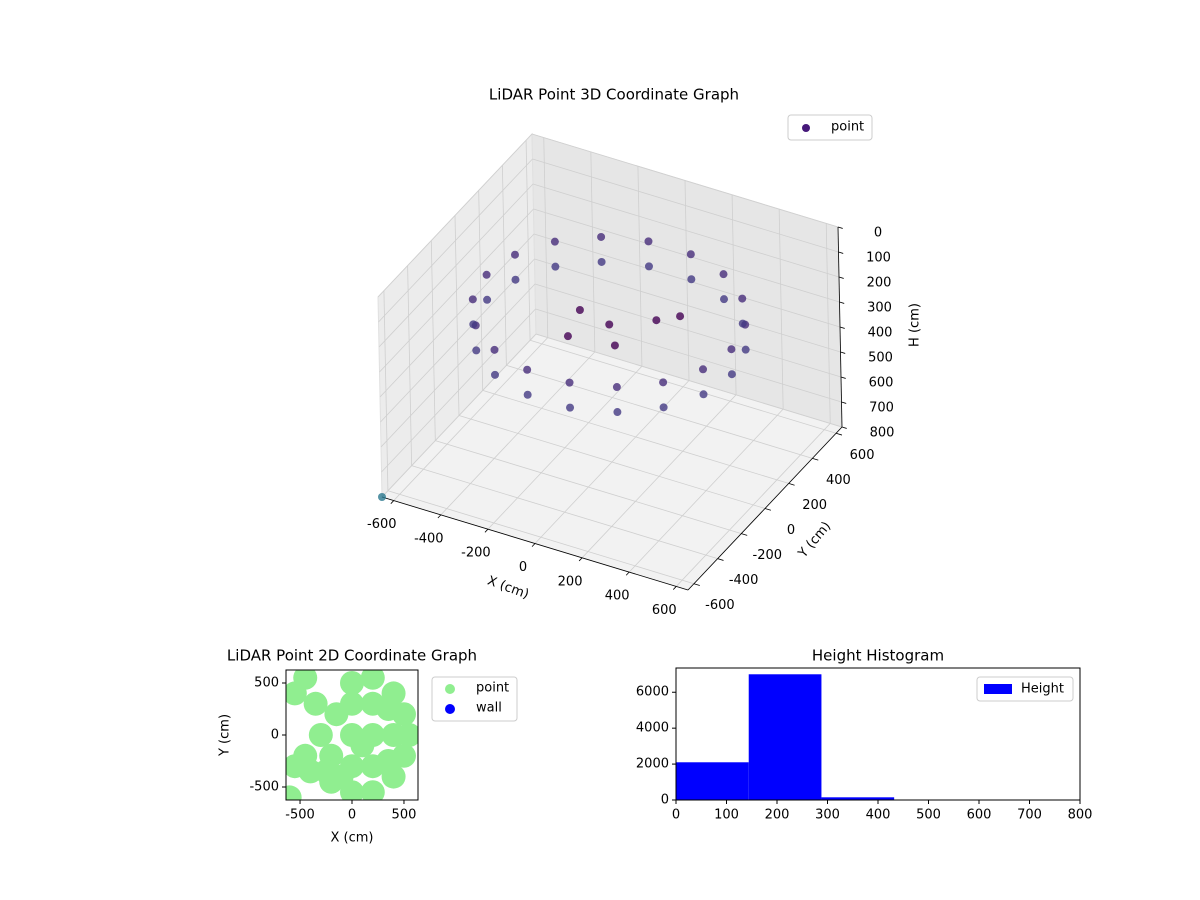 The height and width of the screenshot is (900, 1200). I want to click on y-tick-label: 6000, so click(652, 692).